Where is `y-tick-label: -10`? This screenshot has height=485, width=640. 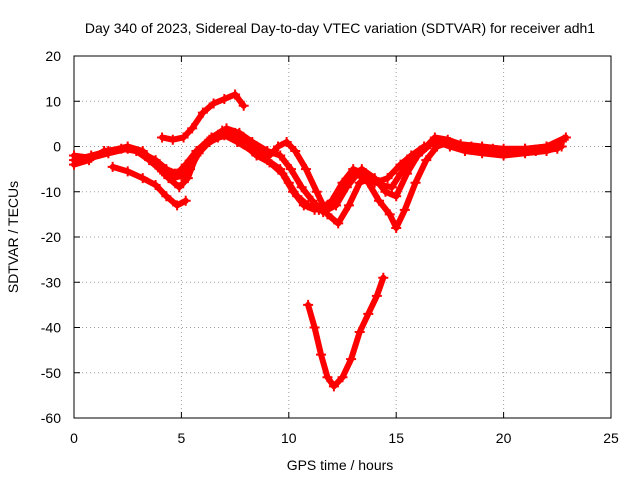 y-tick-label: -10 is located at coordinates (51, 192).